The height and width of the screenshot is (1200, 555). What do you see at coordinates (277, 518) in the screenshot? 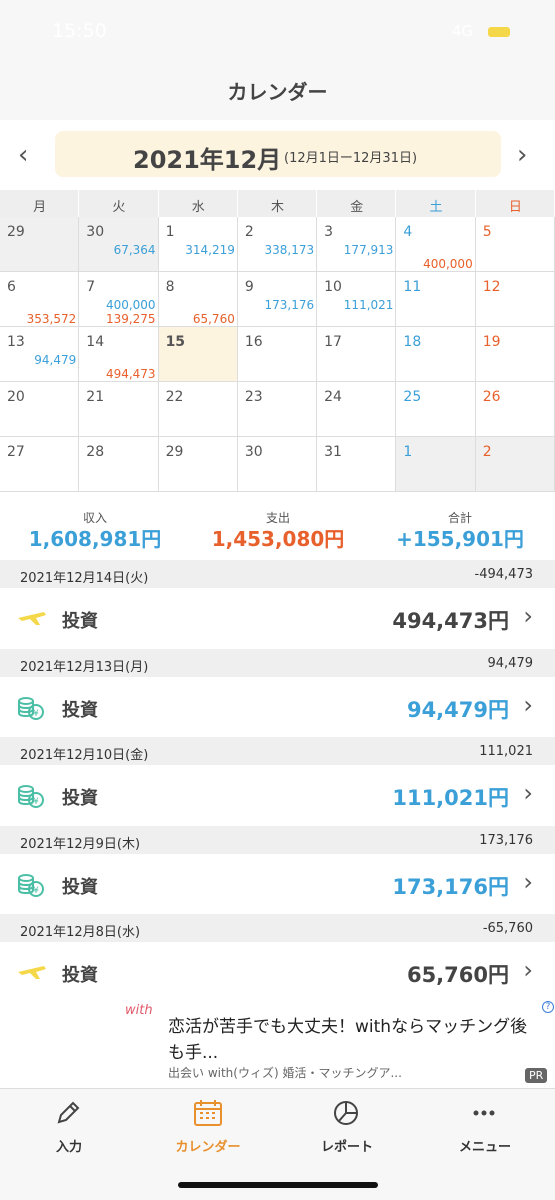
I see `summary-label: 支出` at bounding box center [277, 518].